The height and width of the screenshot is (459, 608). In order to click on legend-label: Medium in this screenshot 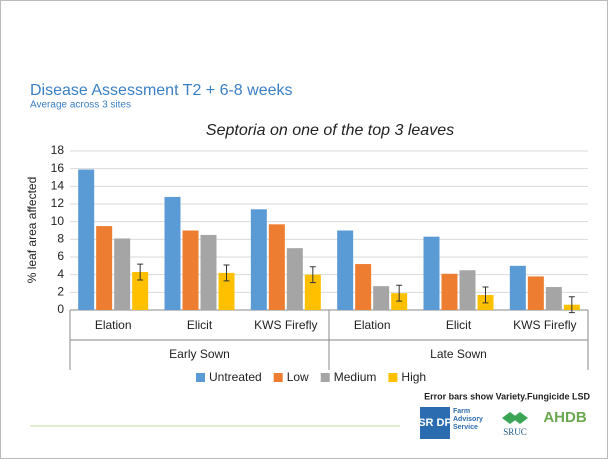, I will do `click(355, 377)`.